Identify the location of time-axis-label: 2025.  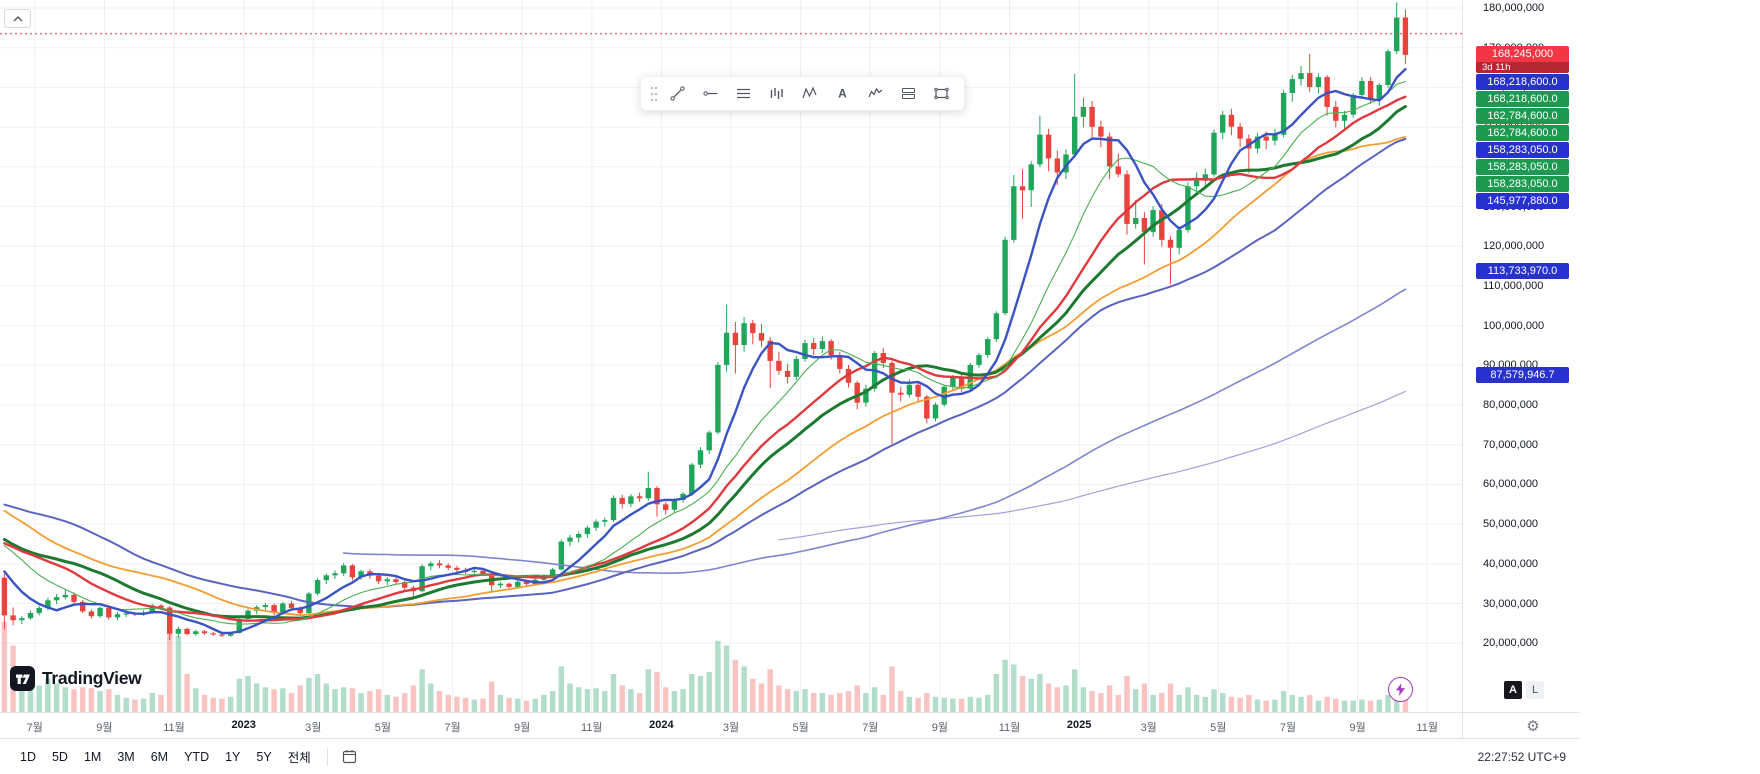
(1079, 725).